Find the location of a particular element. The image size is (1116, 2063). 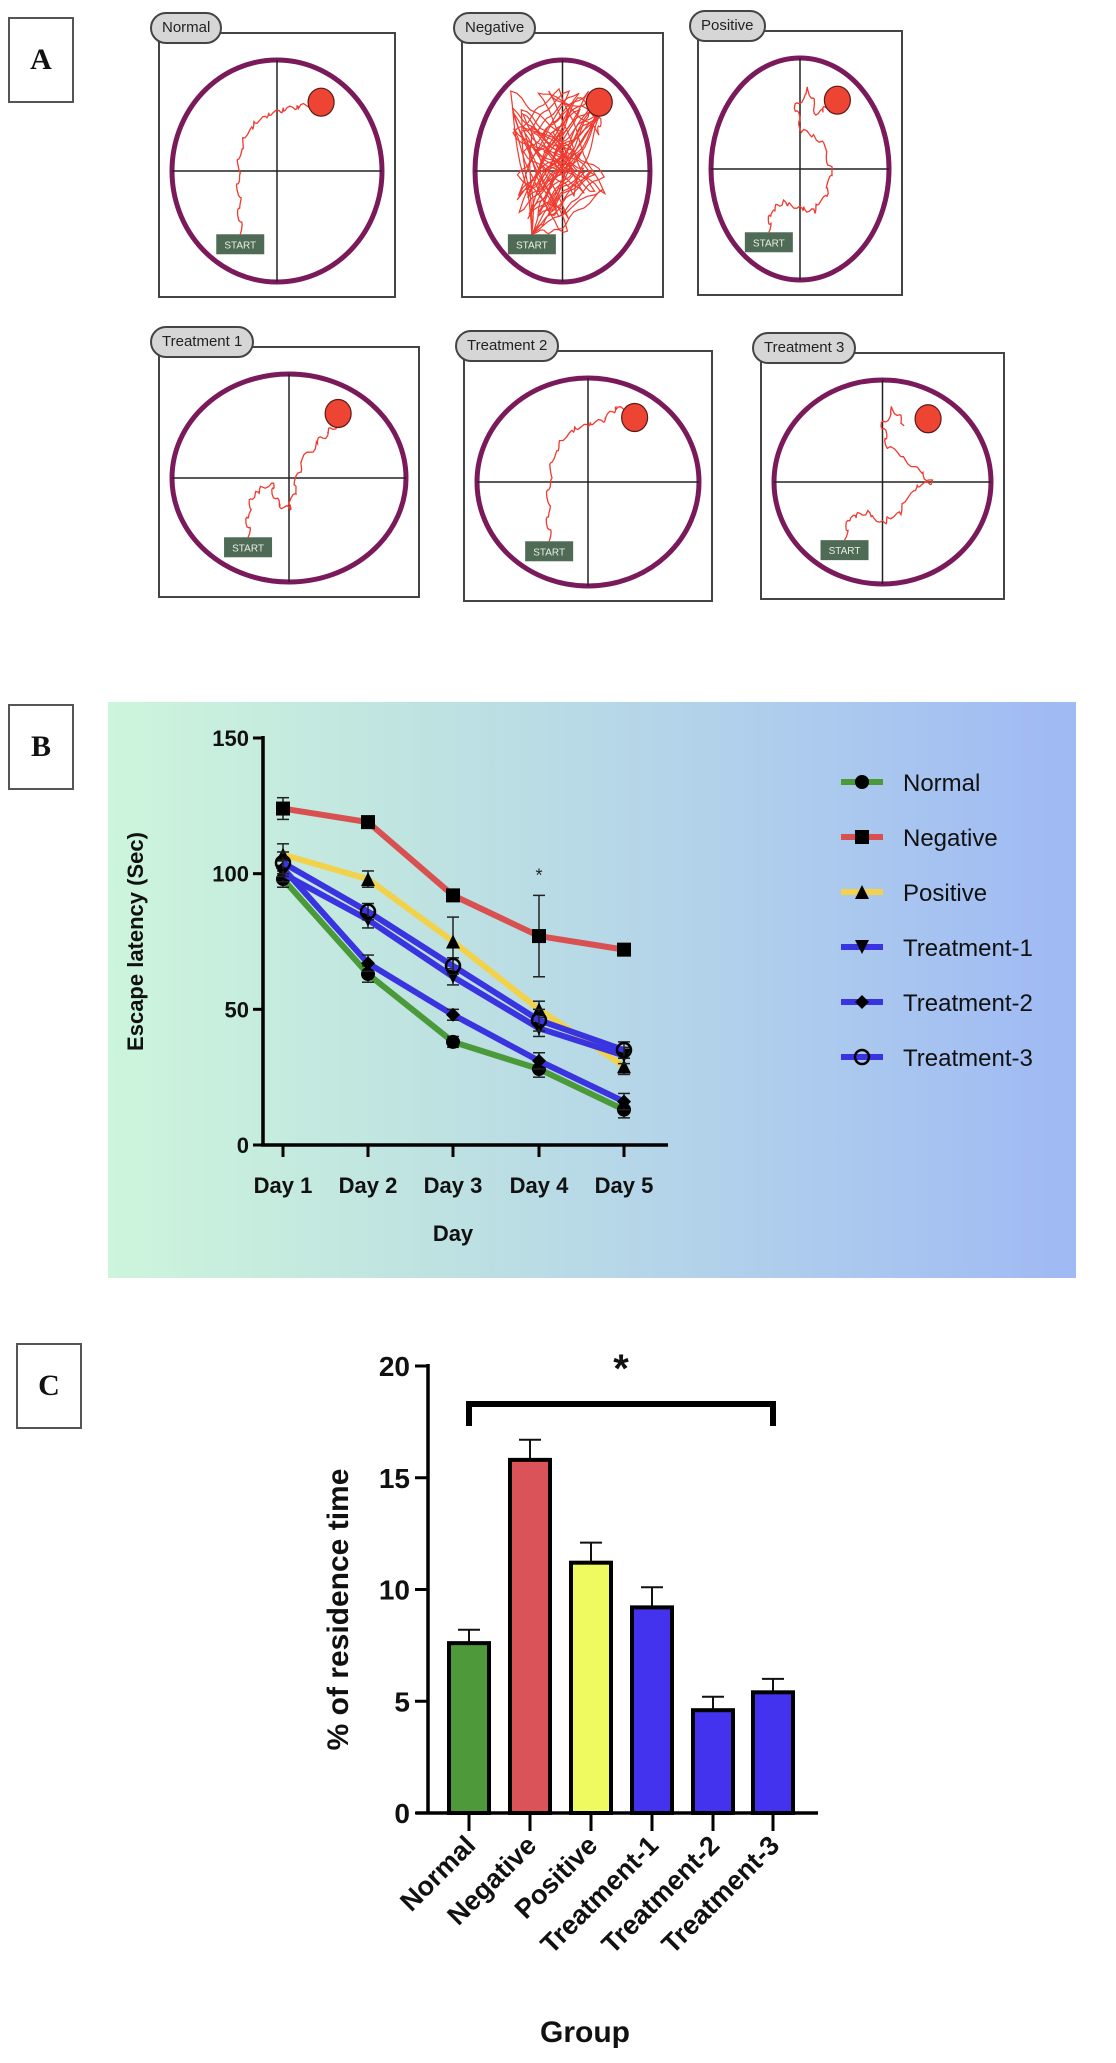

series-negative is located at coordinates (453, 887).